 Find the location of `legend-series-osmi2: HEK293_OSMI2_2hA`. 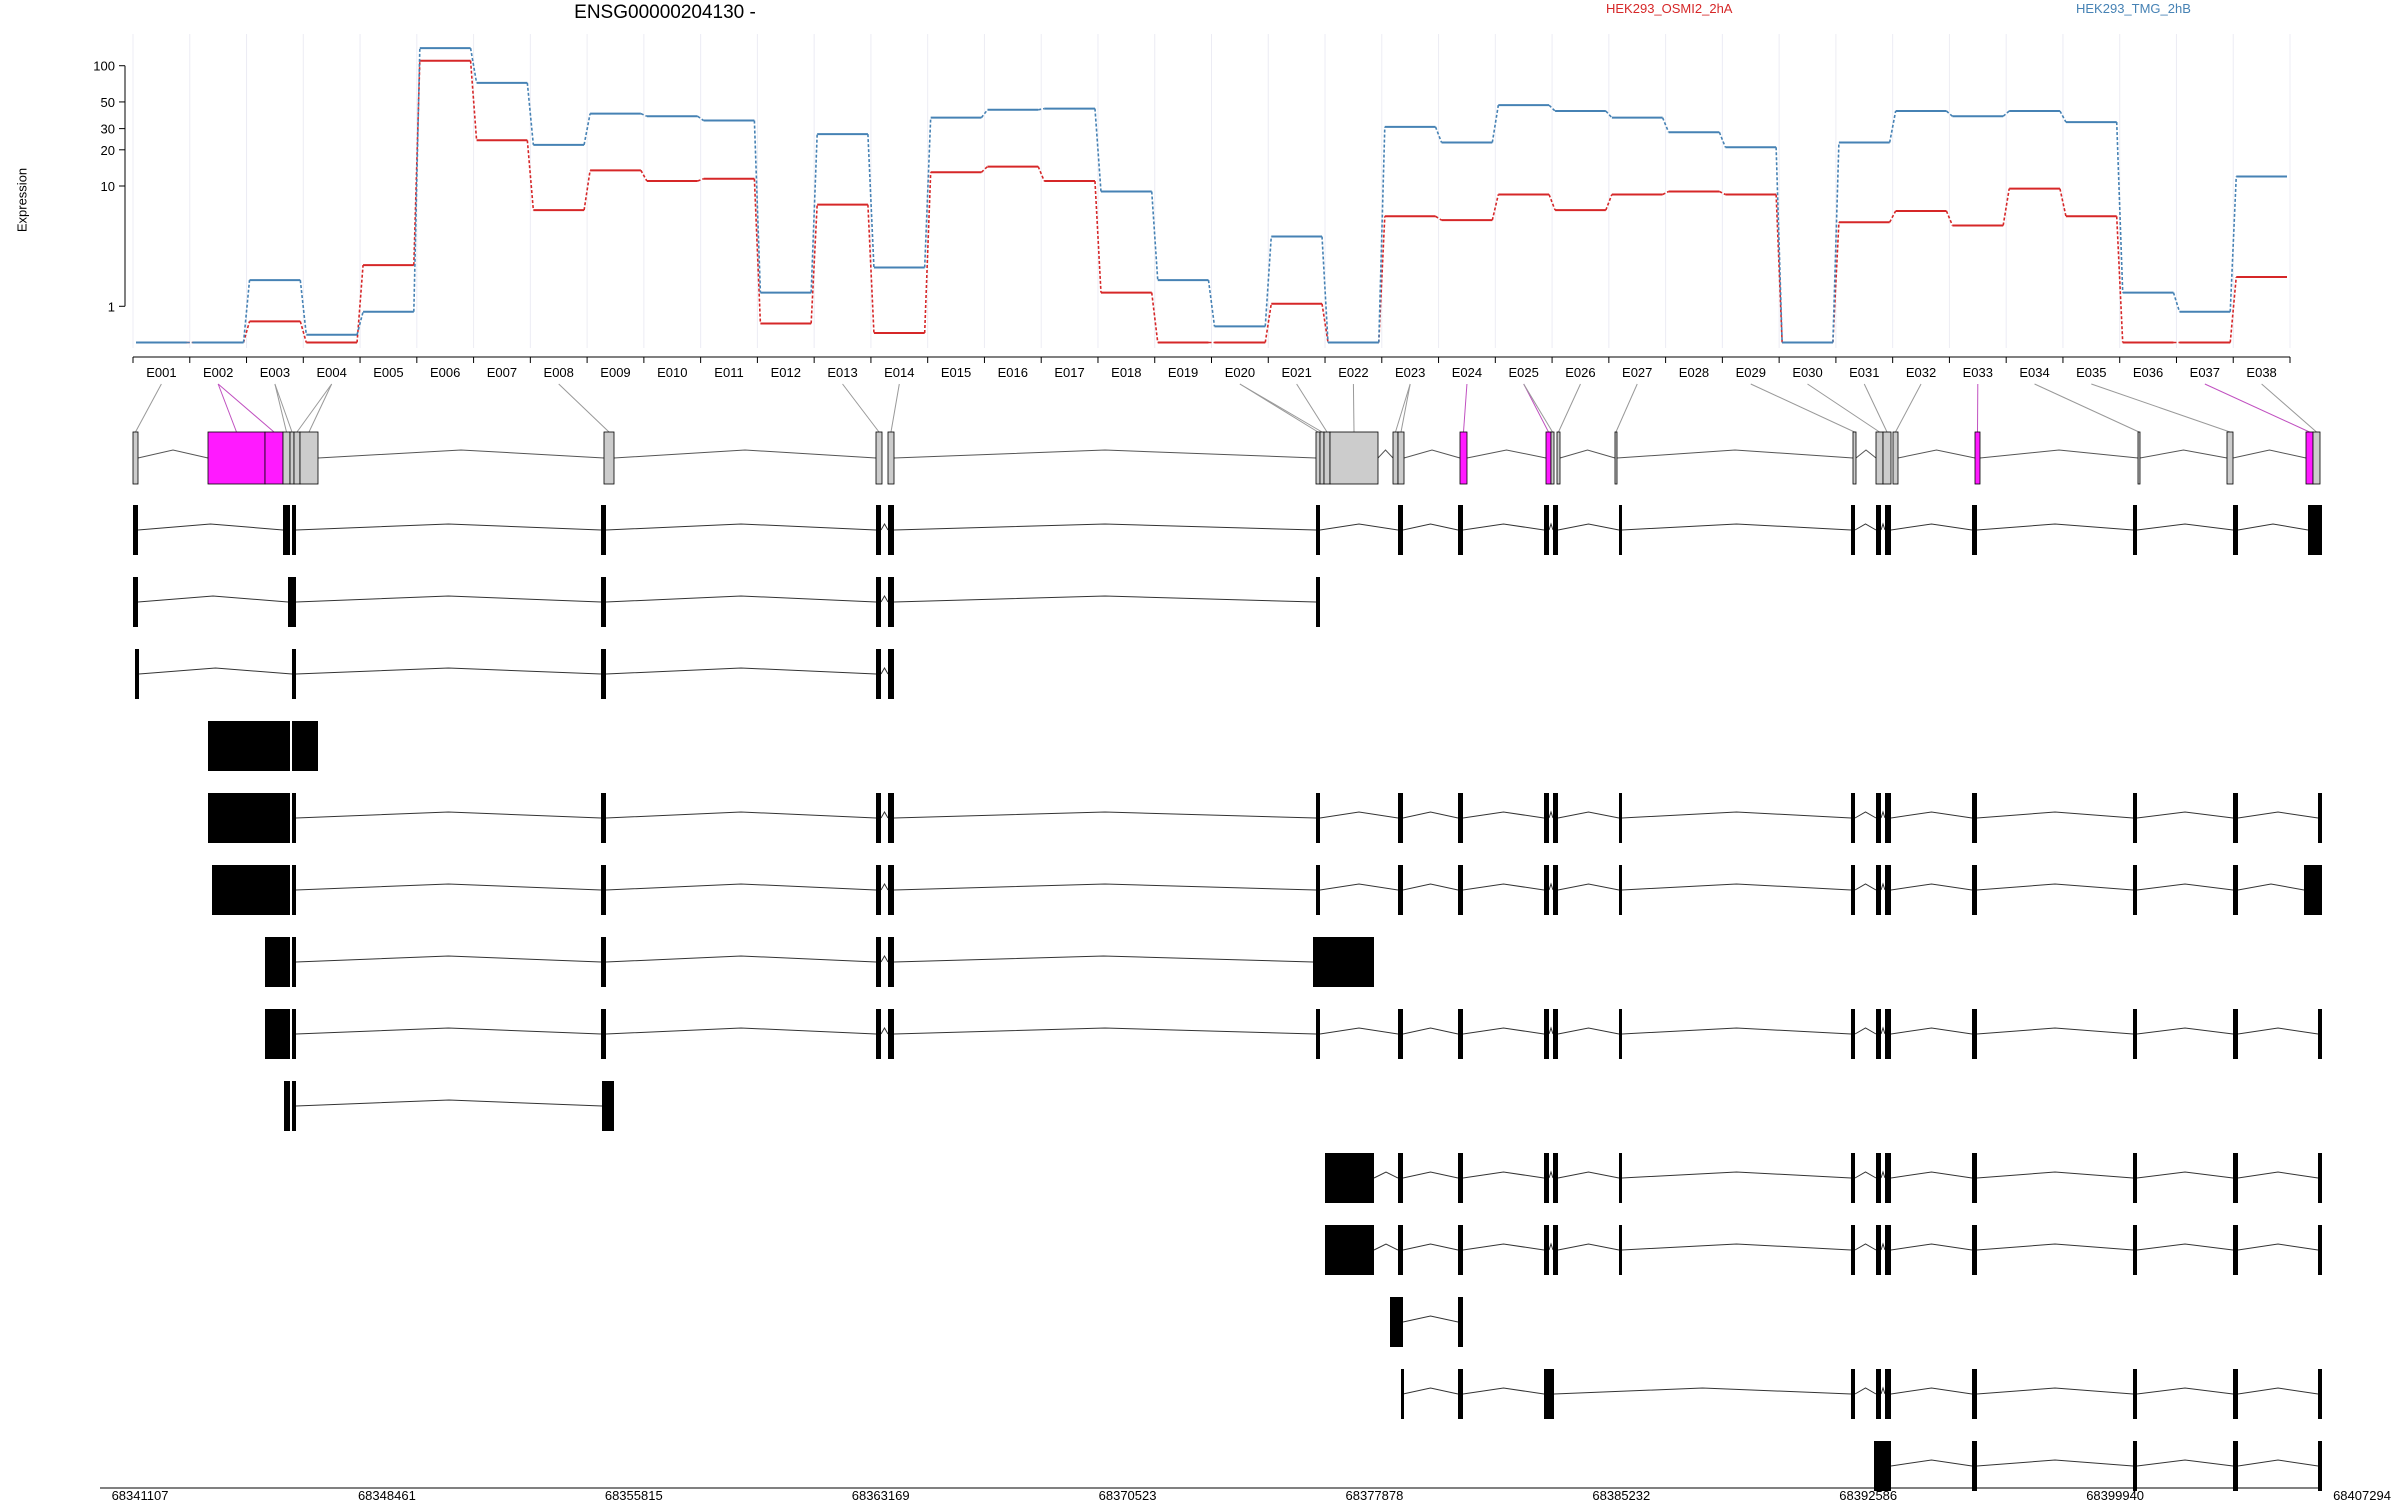

legend-series-osmi2: HEK293_OSMI2_2hA is located at coordinates (1669, 8).